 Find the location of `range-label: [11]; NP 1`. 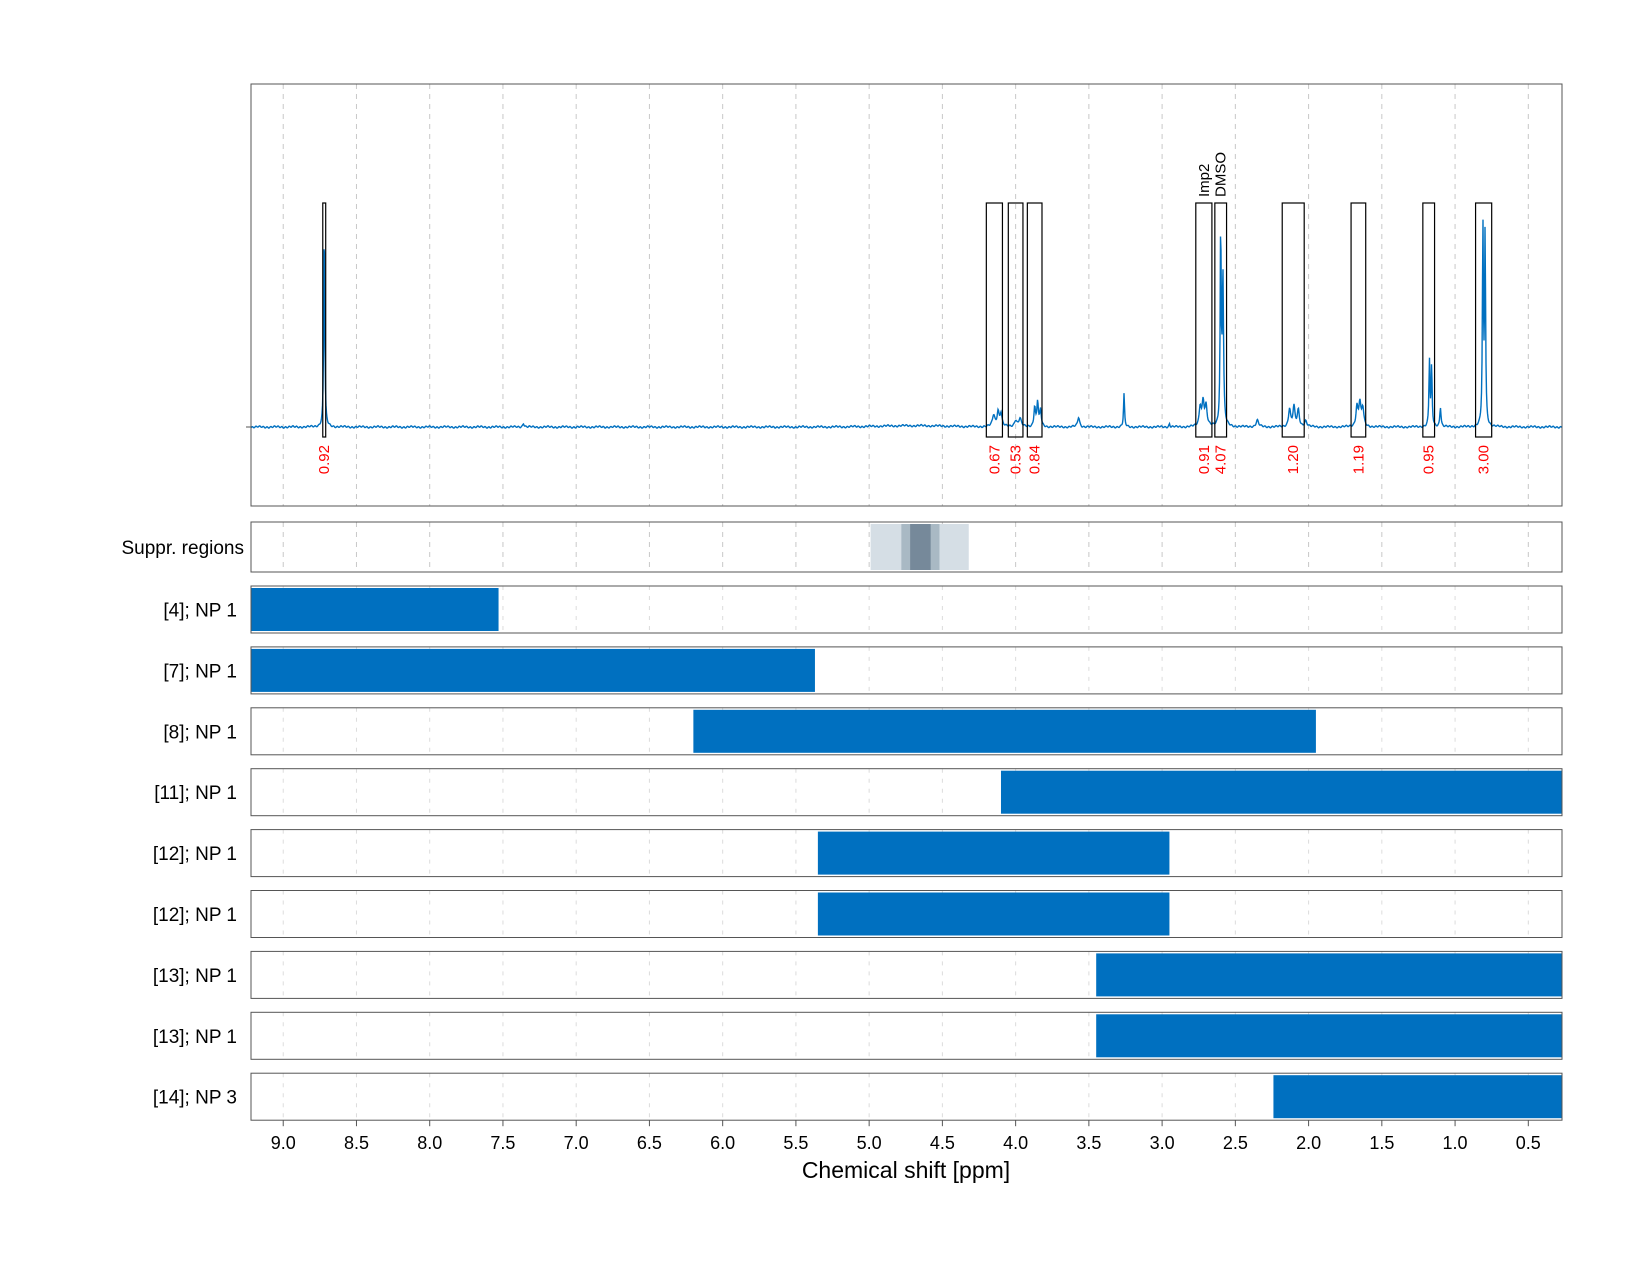

range-label: [11]; NP 1 is located at coordinates (195, 793).